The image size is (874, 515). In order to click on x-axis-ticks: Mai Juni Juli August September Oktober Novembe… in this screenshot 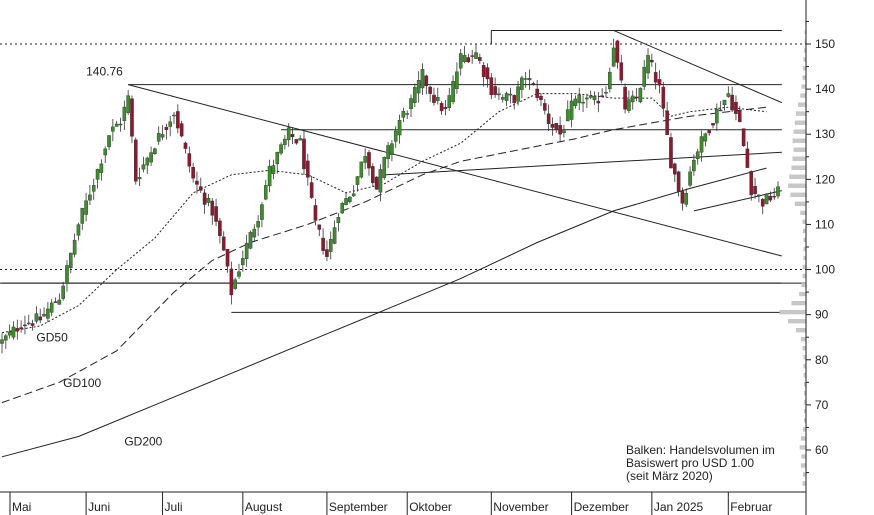, I will do `click(390, 503)`.